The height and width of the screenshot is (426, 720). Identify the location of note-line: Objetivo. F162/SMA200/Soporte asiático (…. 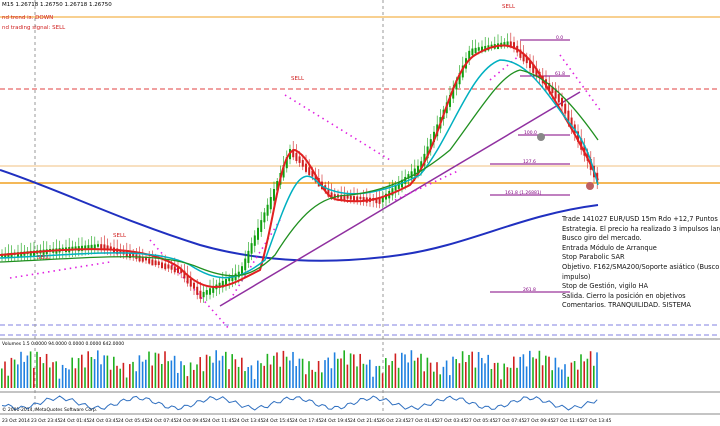
(641, 266).